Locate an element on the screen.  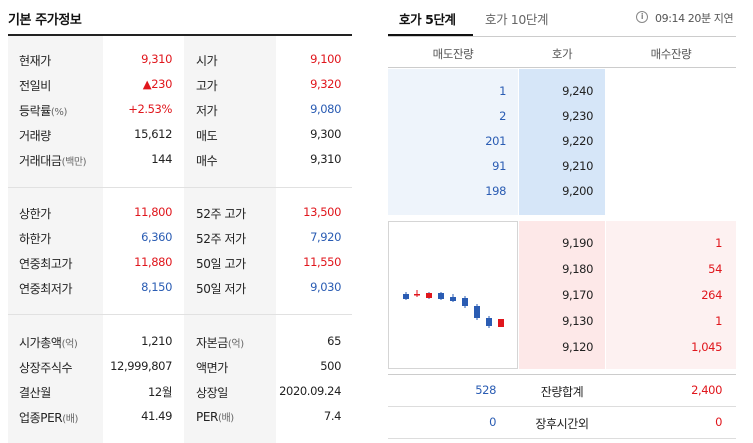
field-label-text: 52주 고가 is located at coordinates (221, 214).